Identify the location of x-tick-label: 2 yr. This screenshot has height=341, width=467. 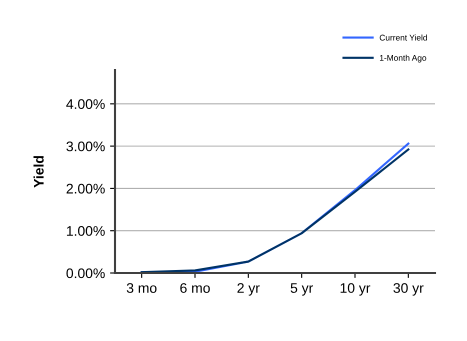
(248, 289).